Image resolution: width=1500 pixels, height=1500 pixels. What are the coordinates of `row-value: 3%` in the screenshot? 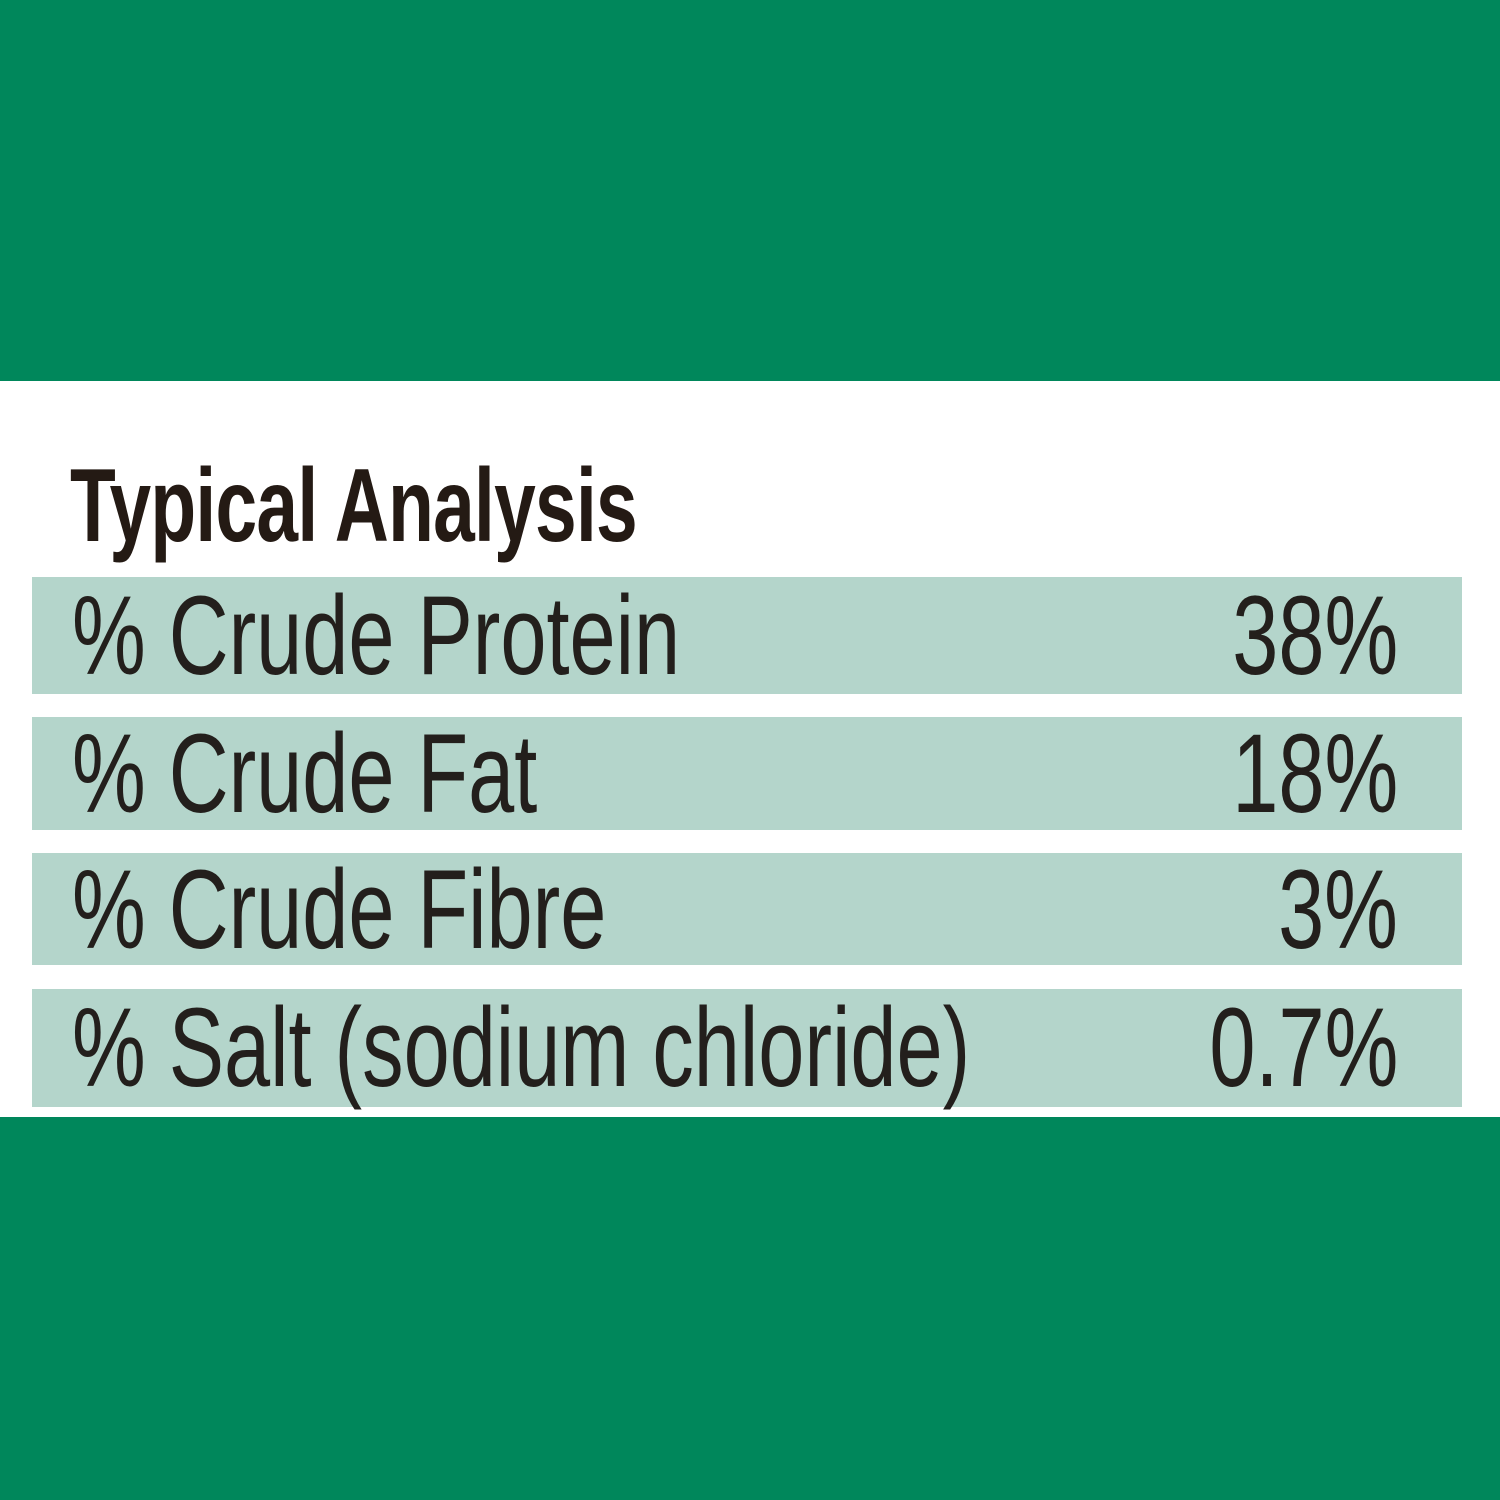 It's located at (1338, 909).